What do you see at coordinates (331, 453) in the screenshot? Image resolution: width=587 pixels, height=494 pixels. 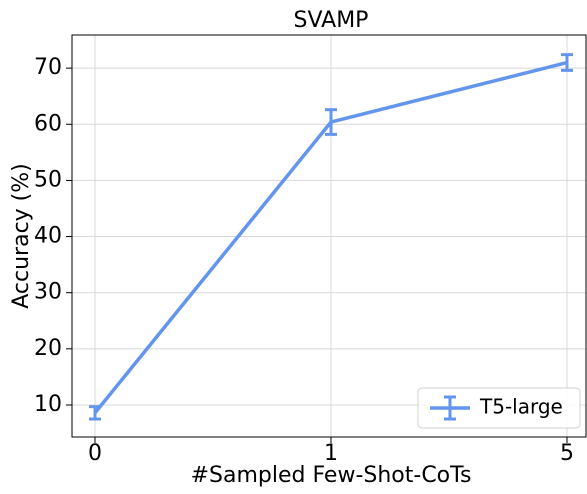 I see `x-tick-label: 1` at bounding box center [331, 453].